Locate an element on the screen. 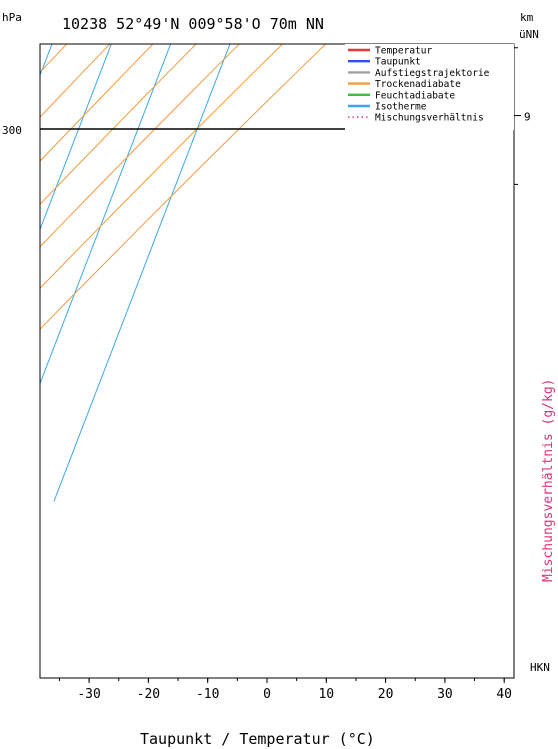 This screenshot has height=749, width=558. temperature-tick-label: 20 is located at coordinates (386, 694).